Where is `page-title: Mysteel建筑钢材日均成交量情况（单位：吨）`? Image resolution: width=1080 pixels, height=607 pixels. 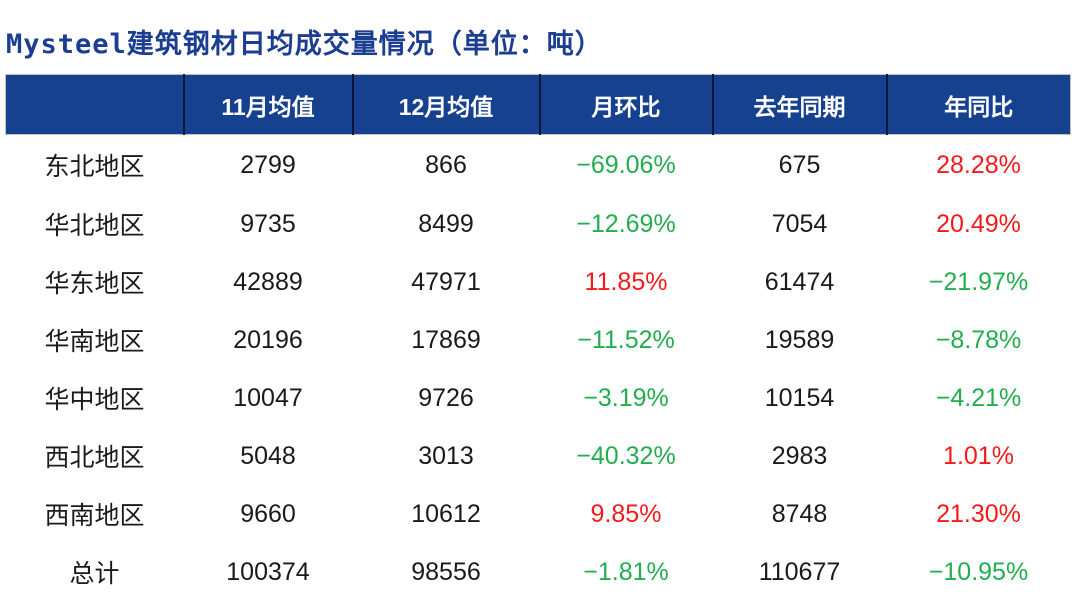 page-title: Mysteel建筑钢材日均成交量情况（单位：吨） is located at coordinates (304, 44).